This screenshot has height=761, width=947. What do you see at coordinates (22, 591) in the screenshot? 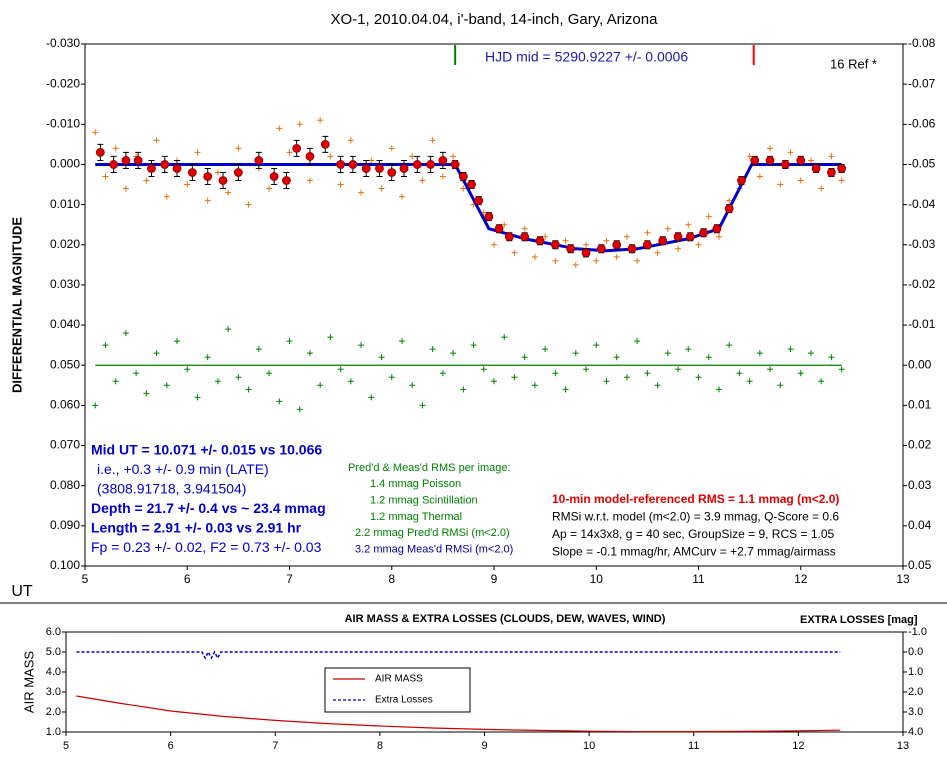
I see `x-axis-label: UT` at bounding box center [22, 591].